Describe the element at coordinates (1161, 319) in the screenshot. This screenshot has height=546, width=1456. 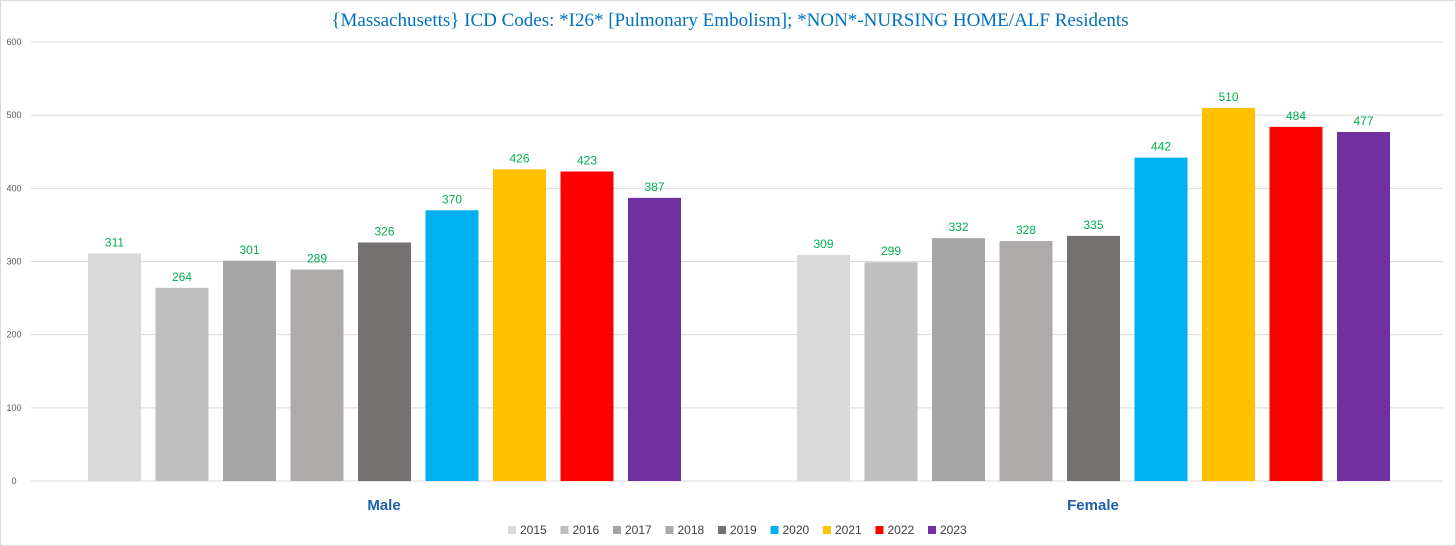
I see `bar-female-2020` at that location.